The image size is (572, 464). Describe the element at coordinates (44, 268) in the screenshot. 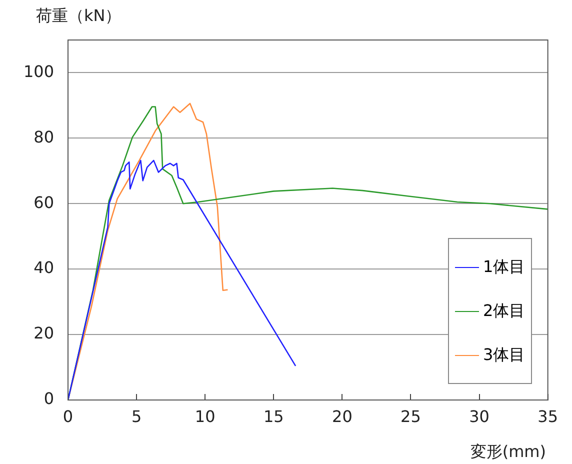

I see `y-tick-label: 40` at that location.